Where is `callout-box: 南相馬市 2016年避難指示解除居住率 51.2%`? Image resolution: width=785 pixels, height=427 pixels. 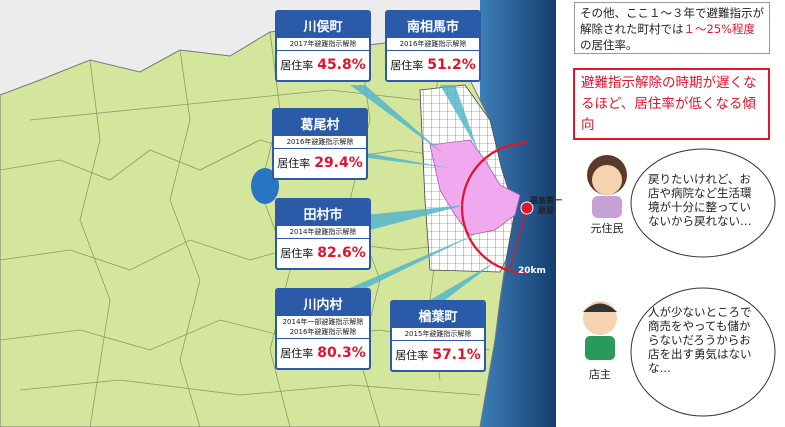 callout-box: 南相馬市 2016年避難指示解除居住率 51.2% is located at coordinates (433, 46).